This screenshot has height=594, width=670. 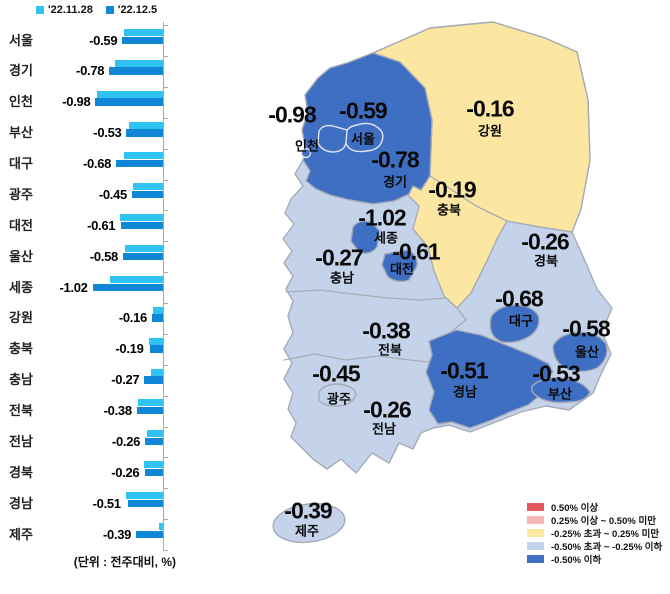 What do you see at coordinates (120, 257) in the screenshot?
I see `bar-row: 울산 -0.58` at bounding box center [120, 257].